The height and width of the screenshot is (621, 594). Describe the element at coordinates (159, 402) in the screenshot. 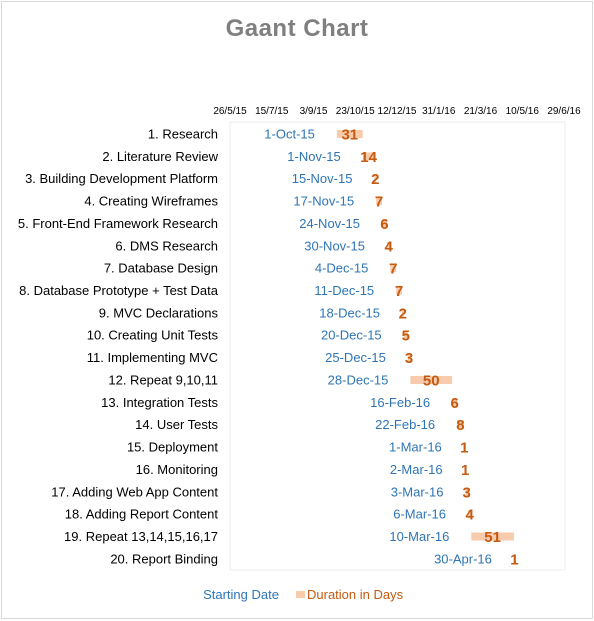

I see `task-label: 13. Integration Tests` at that location.